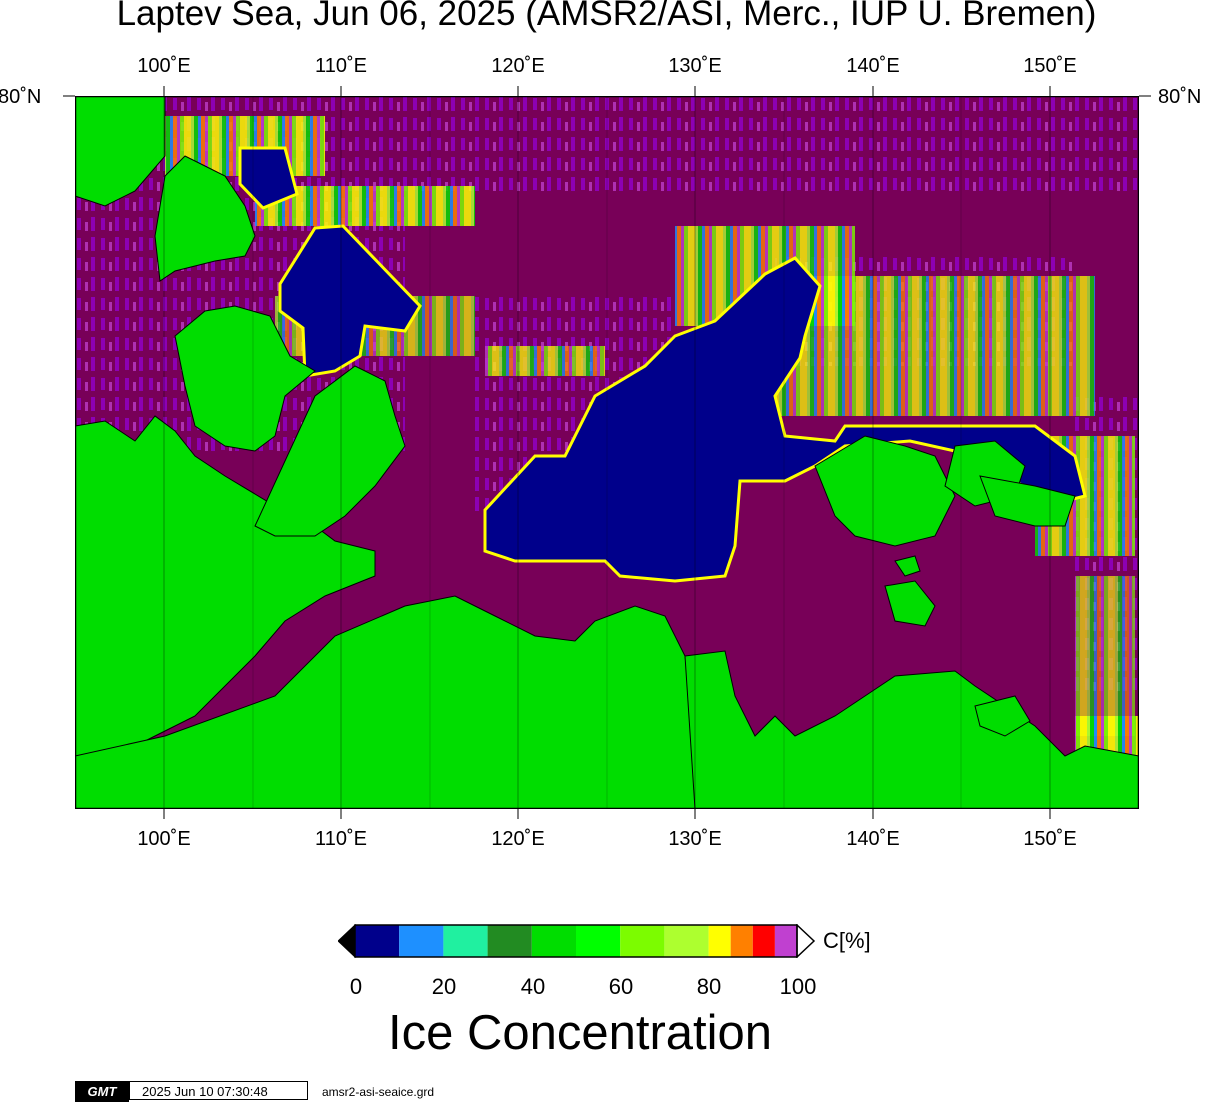 The height and width of the screenshot is (1104, 1213). I want to click on grid-file-name: amsr2-asi-seaice.grd, so click(378, 1092).